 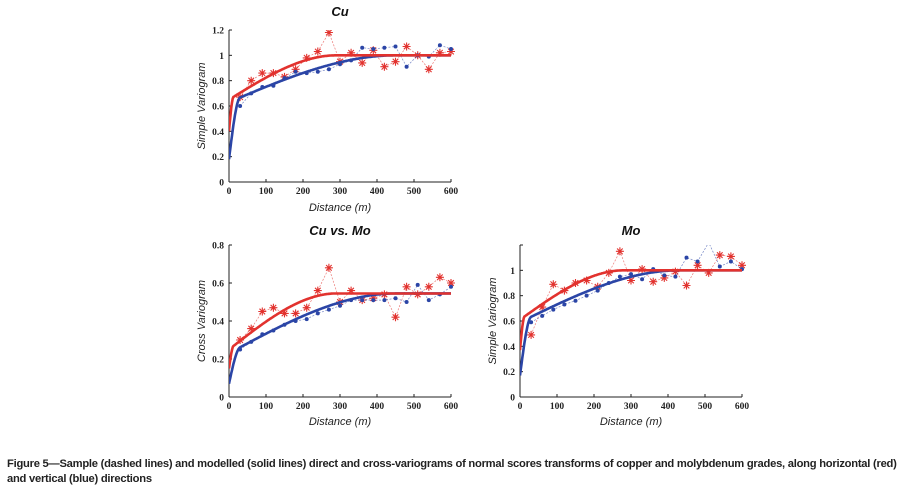 I want to click on plot-area, so click(x=342, y=323).